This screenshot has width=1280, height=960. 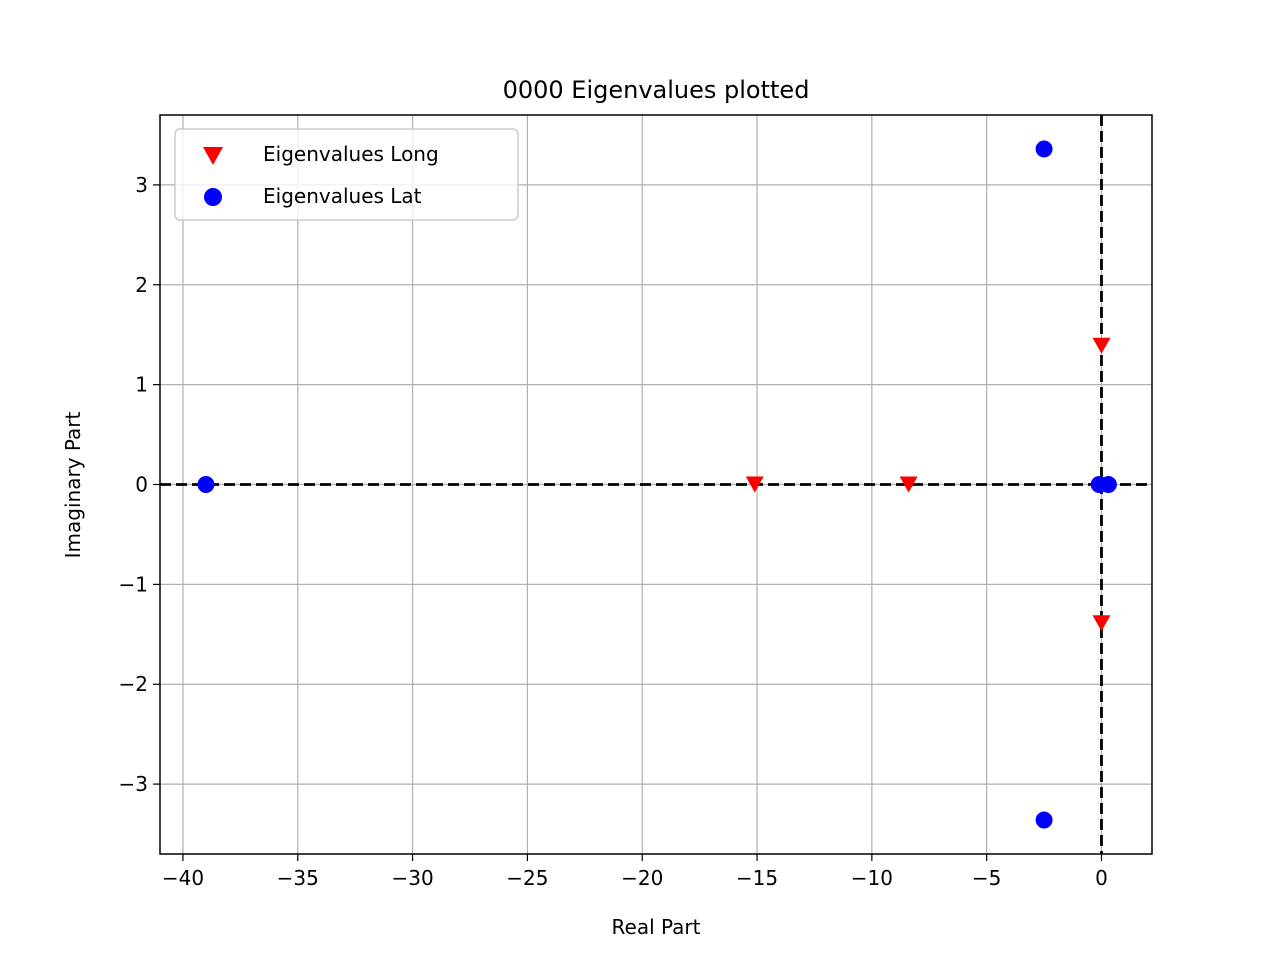 What do you see at coordinates (141, 185) in the screenshot?
I see `y-tick-label: 3` at bounding box center [141, 185].